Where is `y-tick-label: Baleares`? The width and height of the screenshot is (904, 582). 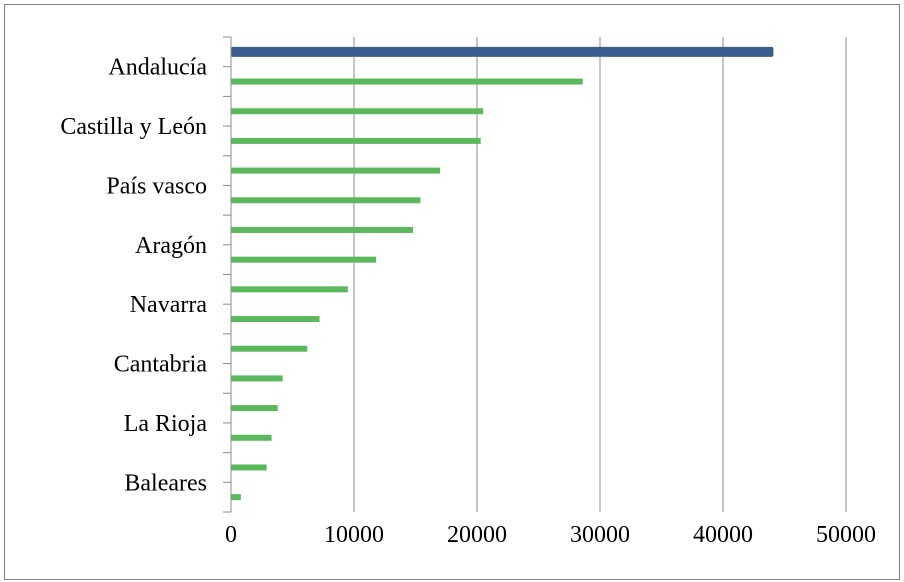
y-tick-label: Baleares is located at coordinates (165, 483).